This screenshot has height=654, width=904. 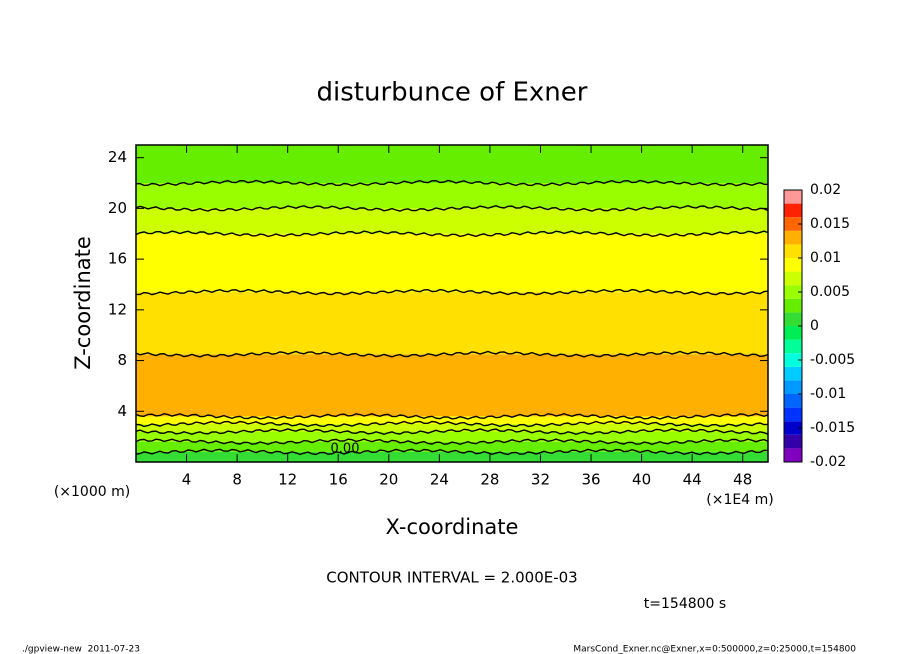 I want to click on time-label: t=154800 s, so click(x=685, y=604).